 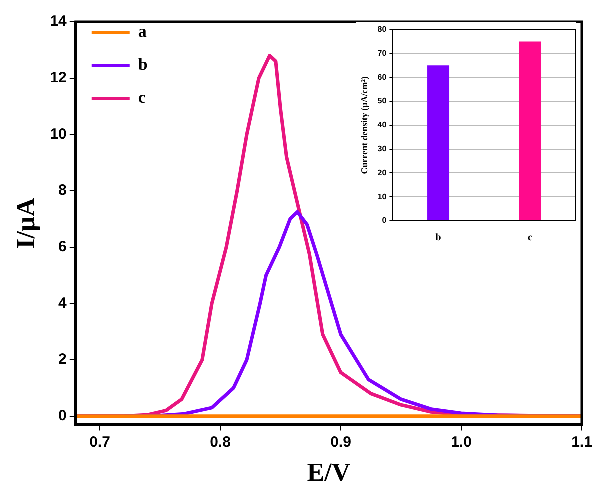 I want to click on y-tick-label: 2, so click(x=62, y=359).